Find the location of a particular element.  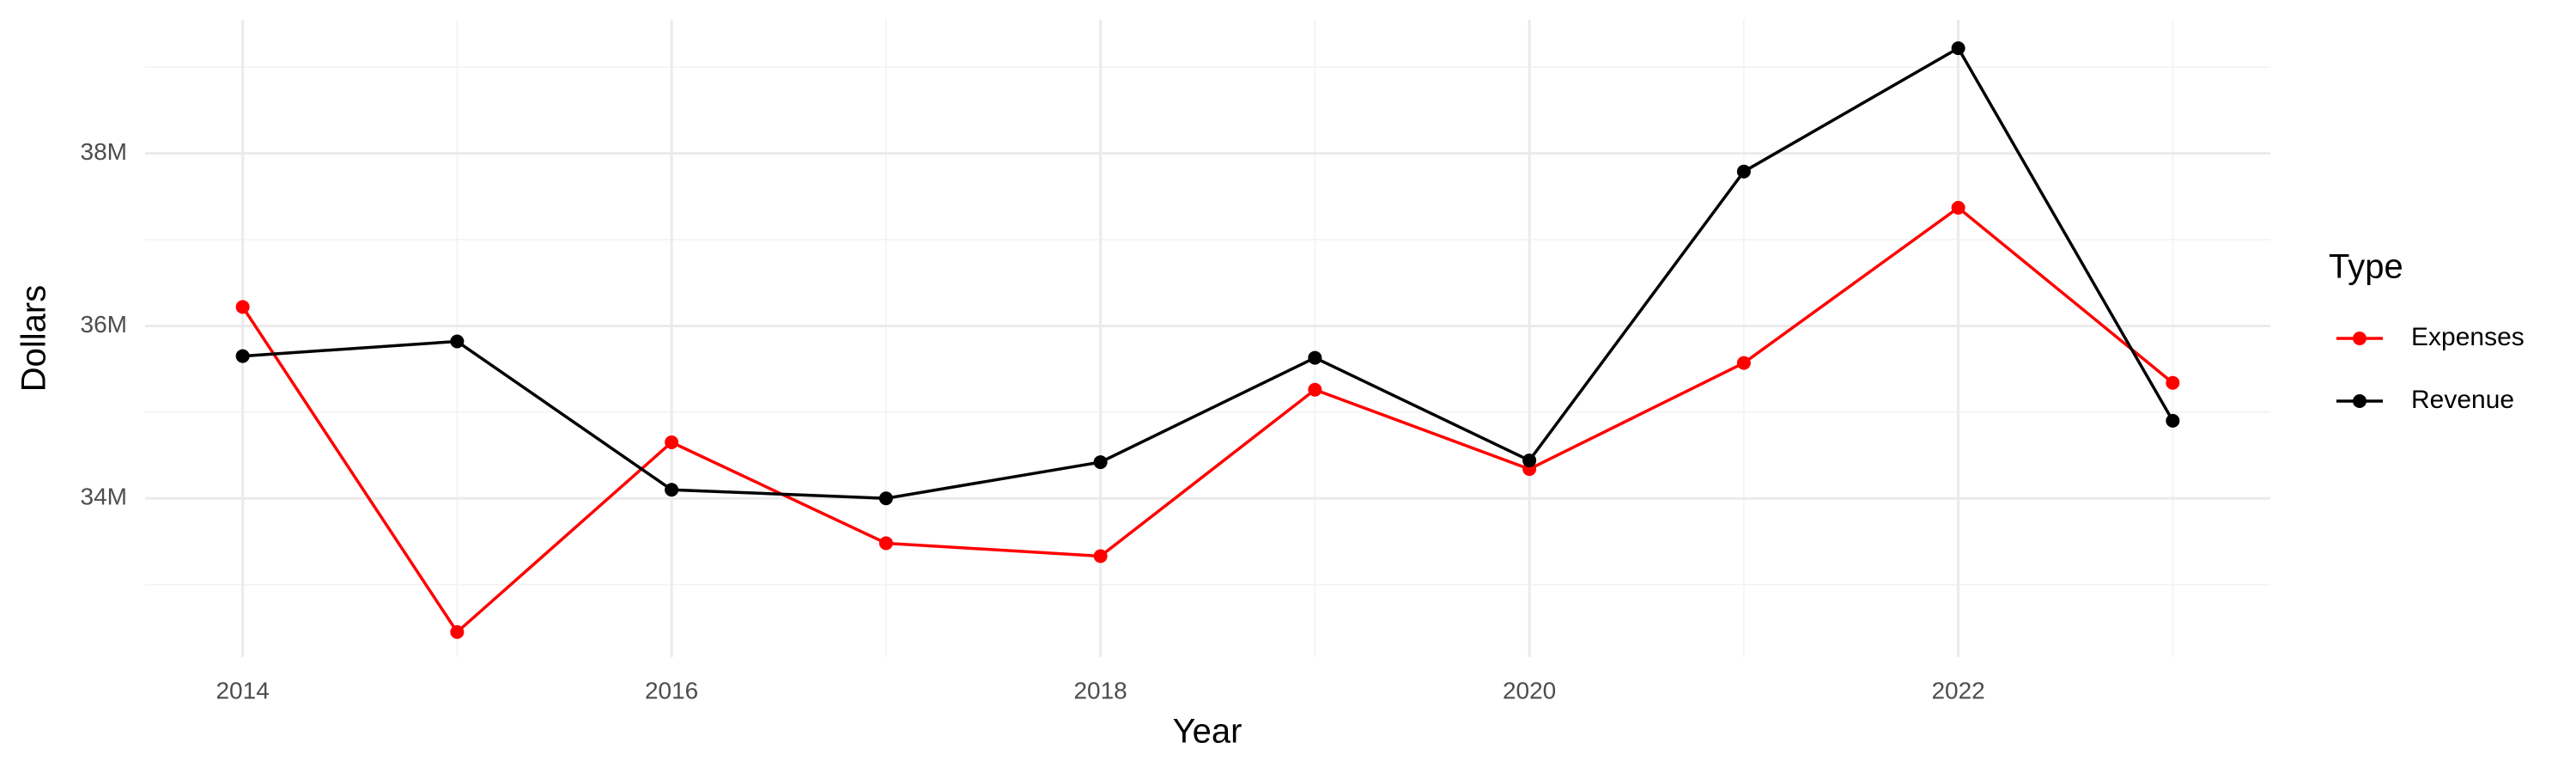

legend-title: Type is located at coordinates (2366, 267).